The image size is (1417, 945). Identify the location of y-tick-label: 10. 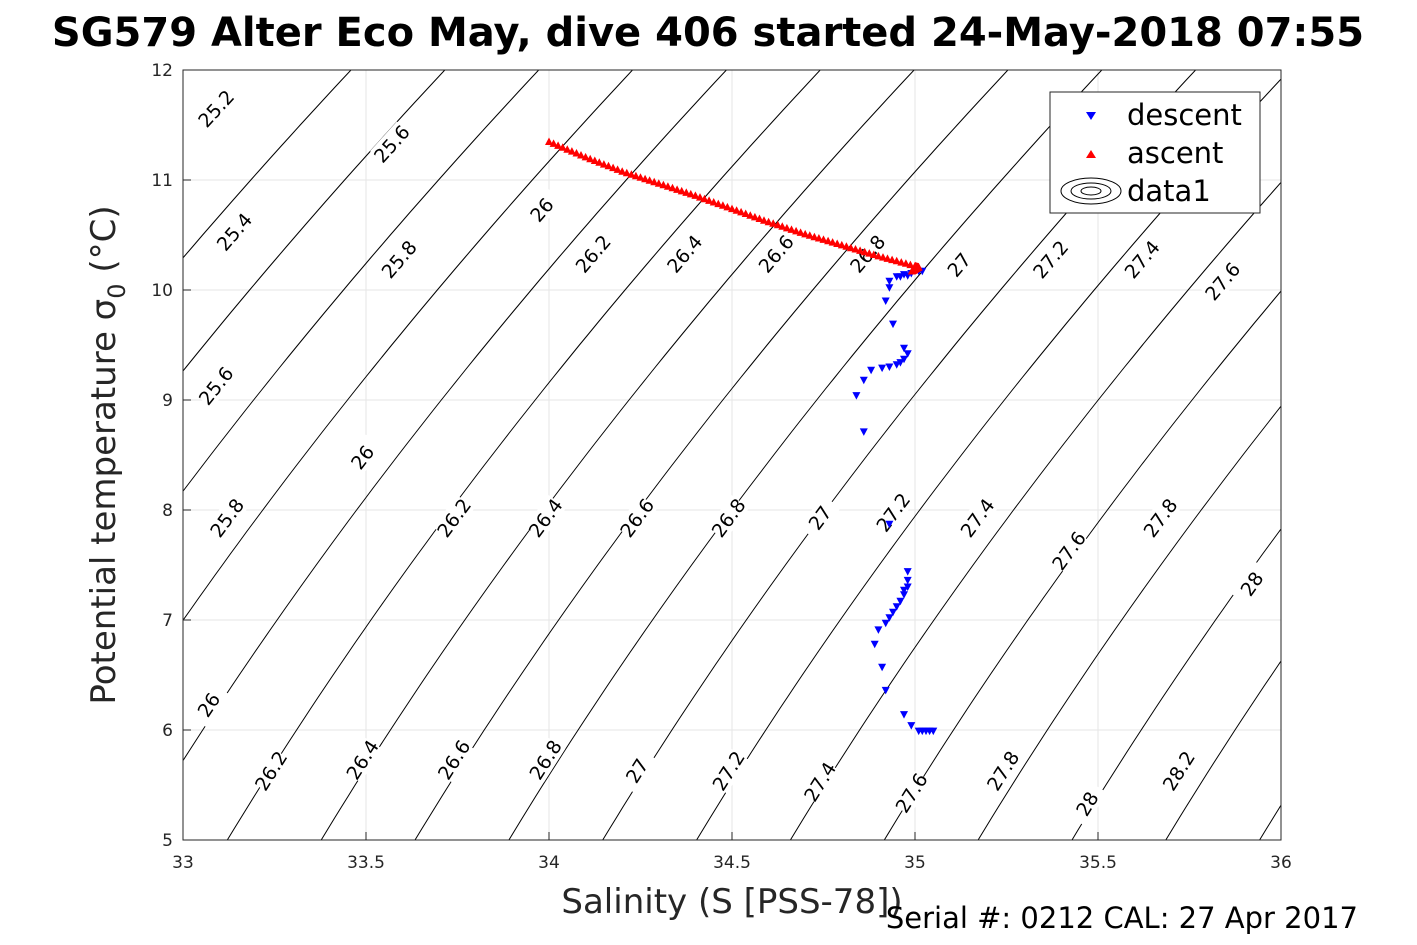
(162, 291).